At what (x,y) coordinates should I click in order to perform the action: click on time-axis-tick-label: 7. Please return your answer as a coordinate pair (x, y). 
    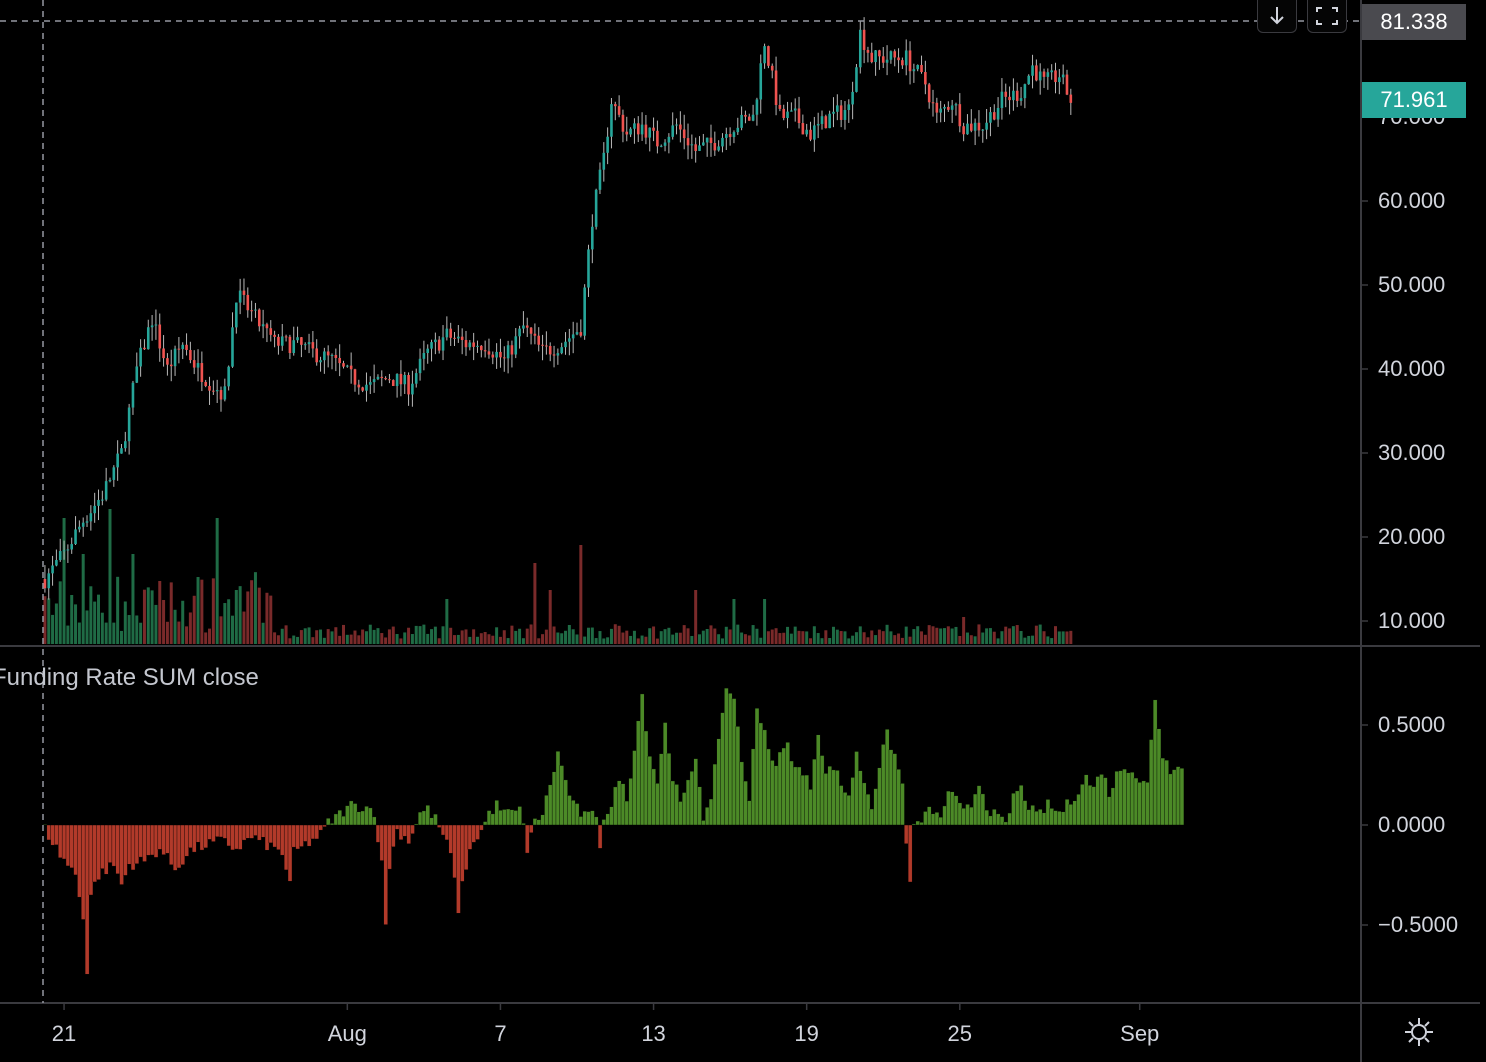
    Looking at the image, I should click on (500, 1033).